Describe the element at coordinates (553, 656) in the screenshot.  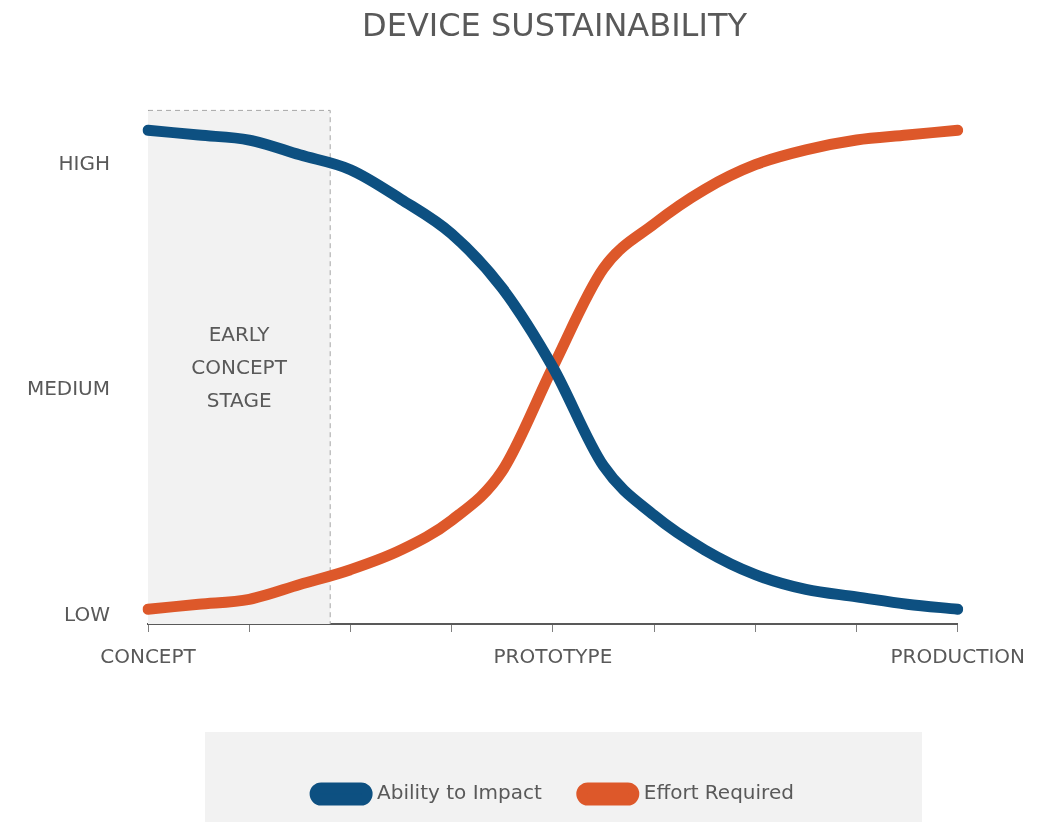
I see `x-tick-label: PROTOTYPE` at that location.